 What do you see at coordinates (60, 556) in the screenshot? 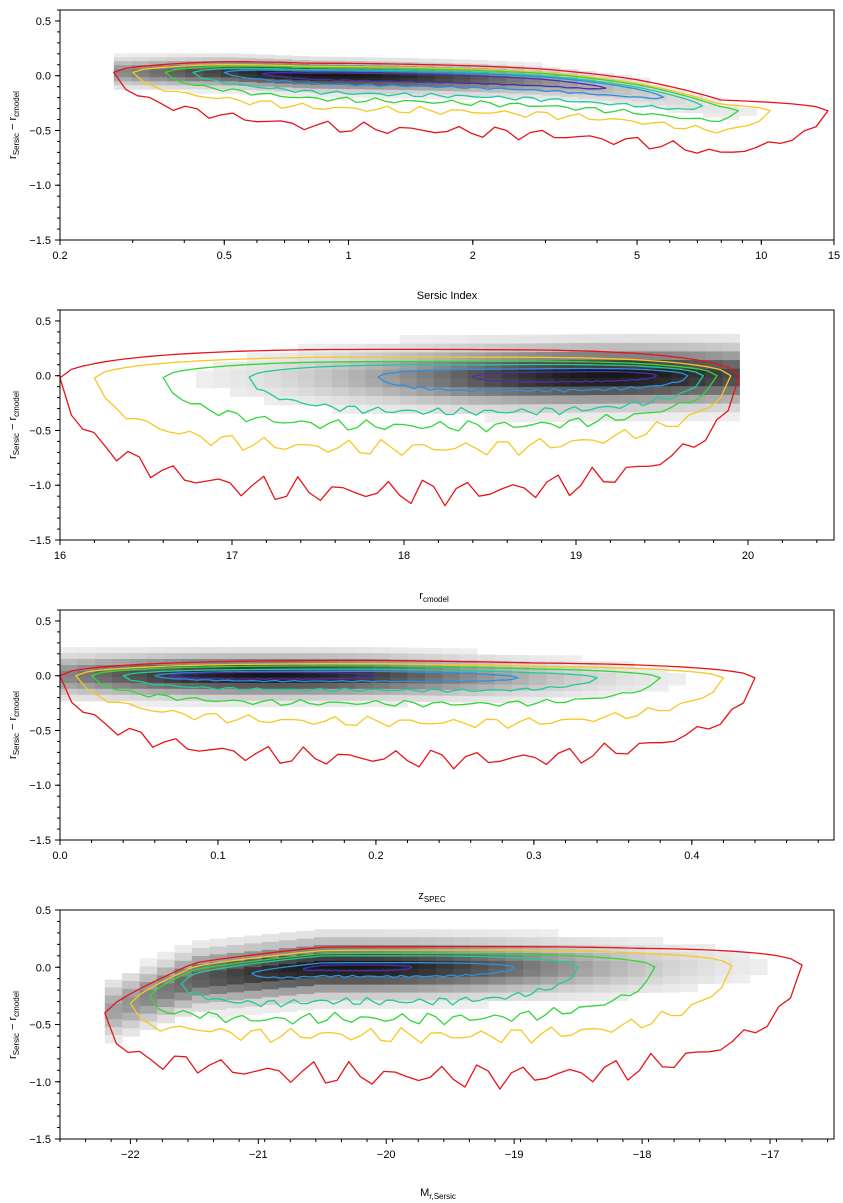
I see `x-tick-label: 16` at bounding box center [60, 556].